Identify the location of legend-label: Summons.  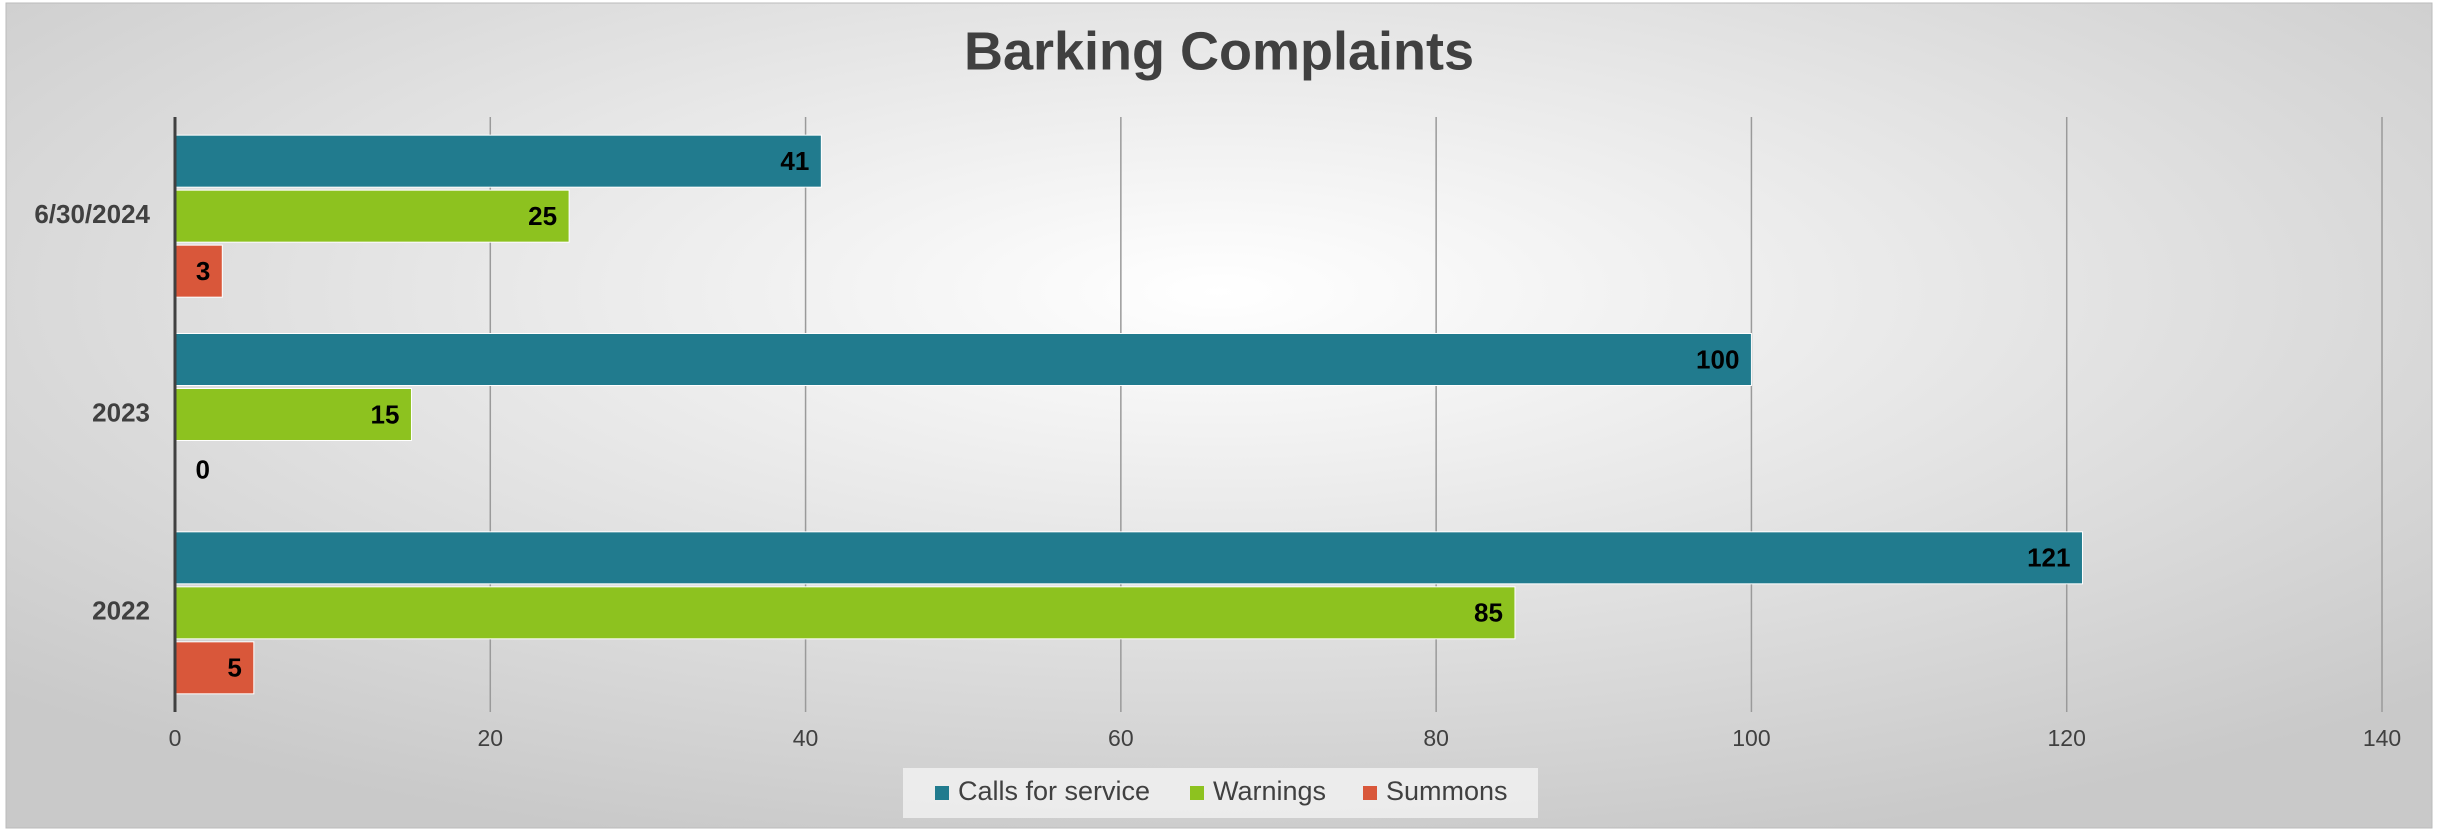
(1447, 791).